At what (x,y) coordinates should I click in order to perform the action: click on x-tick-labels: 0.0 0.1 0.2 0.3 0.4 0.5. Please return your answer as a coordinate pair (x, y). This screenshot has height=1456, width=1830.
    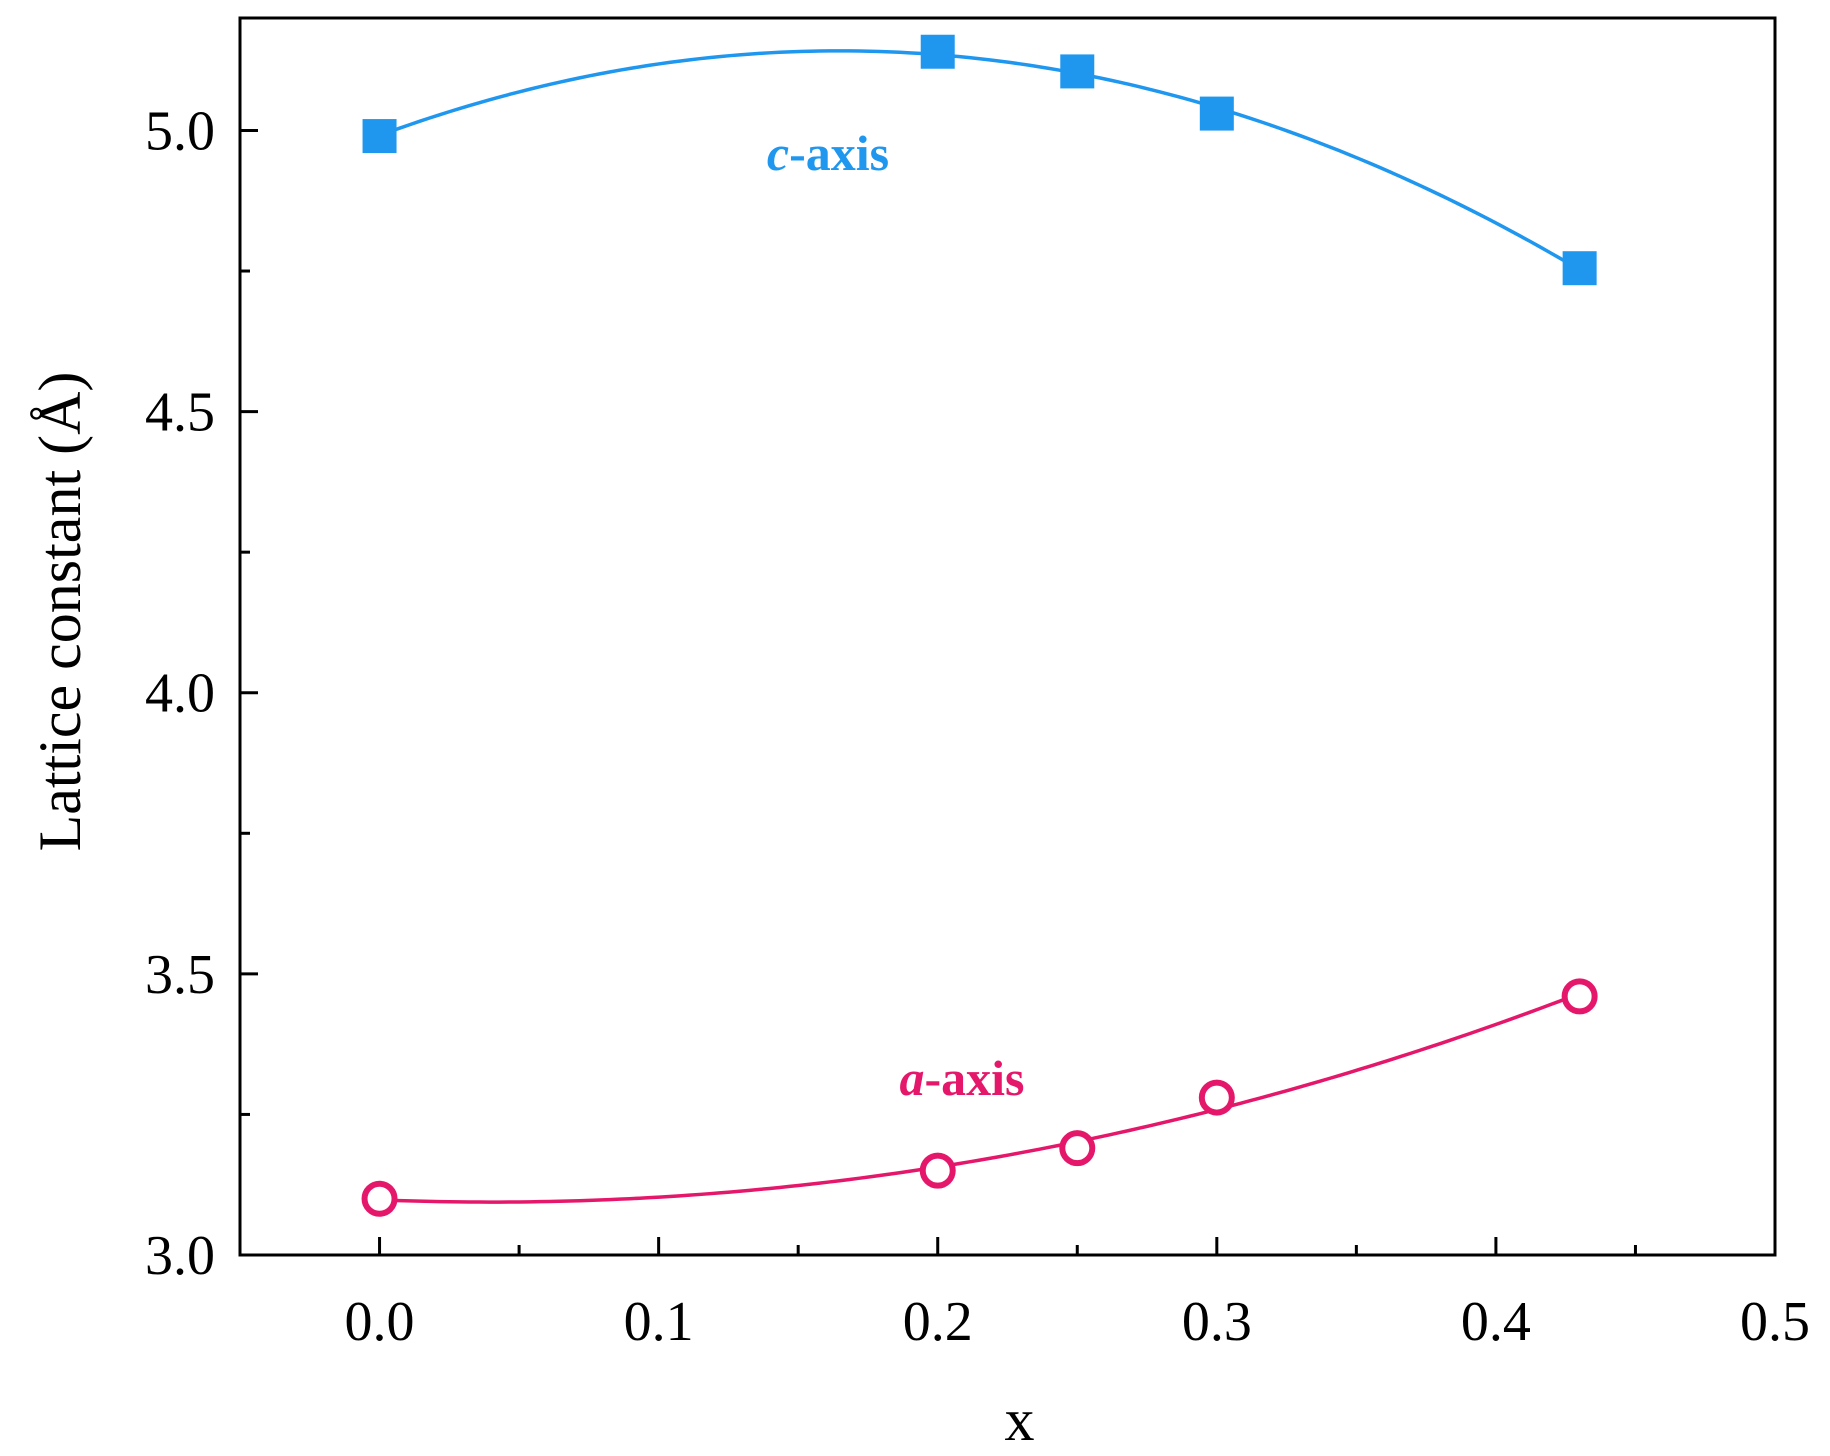
    Looking at the image, I should click on (1077, 1322).